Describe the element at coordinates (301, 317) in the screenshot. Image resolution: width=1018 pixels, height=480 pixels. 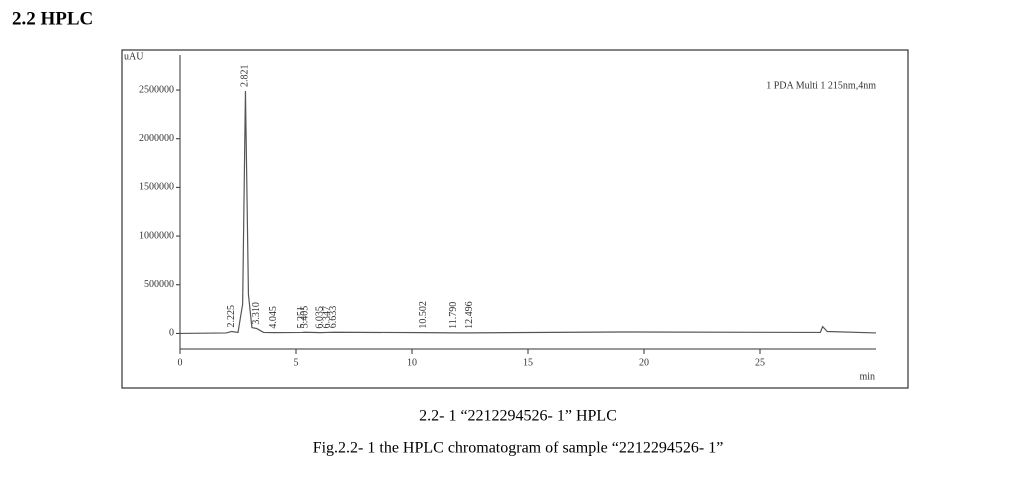
I see `peak-label: 5.251` at that location.